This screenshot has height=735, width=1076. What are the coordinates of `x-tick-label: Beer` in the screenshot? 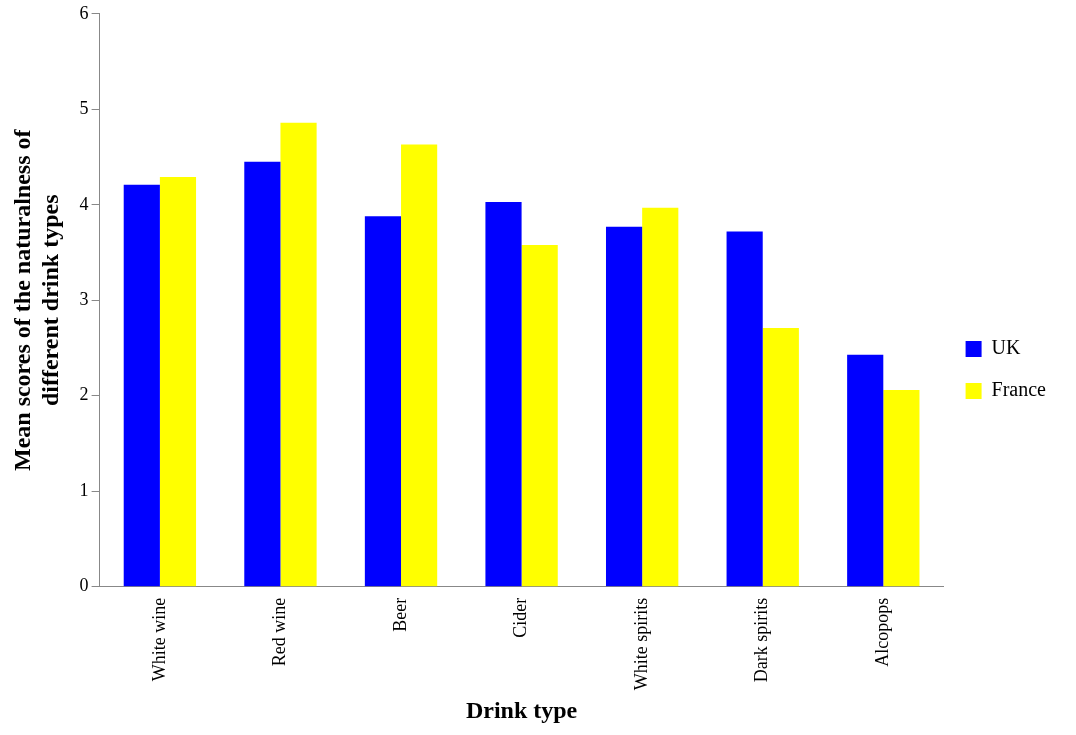 It's located at (399, 614).